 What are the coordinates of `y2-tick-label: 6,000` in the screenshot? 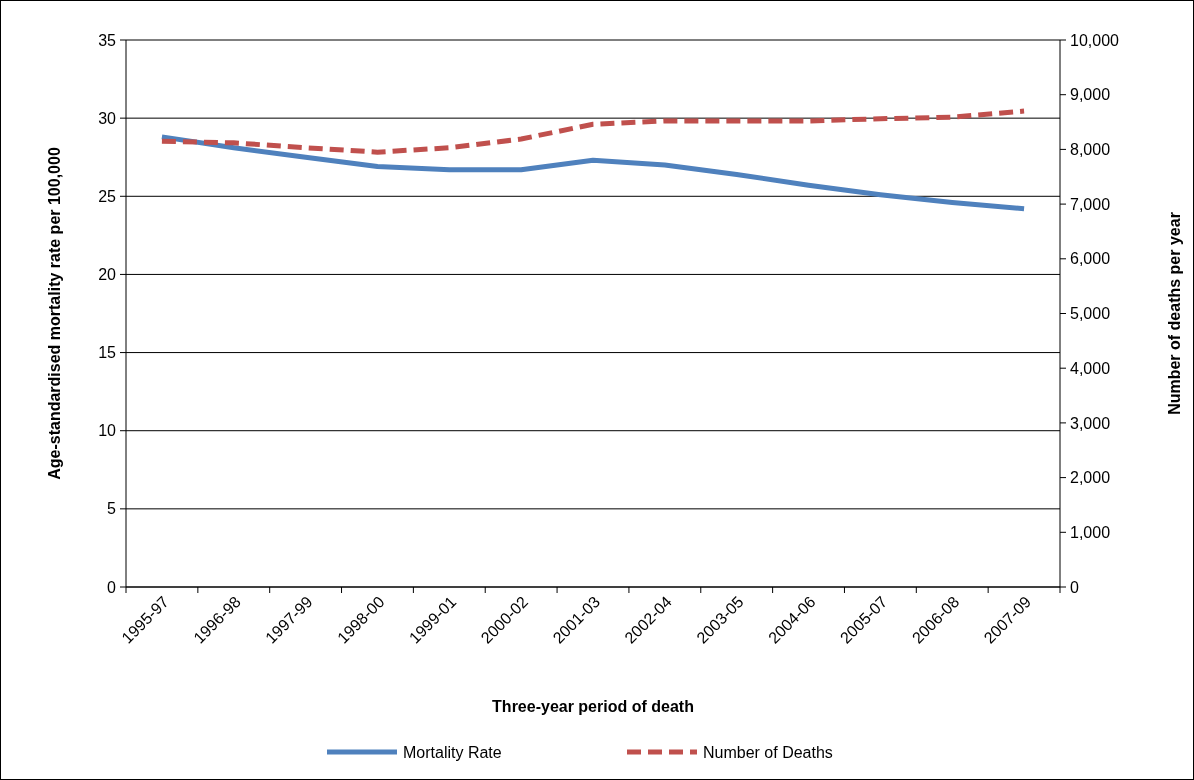 It's located at (1090, 259).